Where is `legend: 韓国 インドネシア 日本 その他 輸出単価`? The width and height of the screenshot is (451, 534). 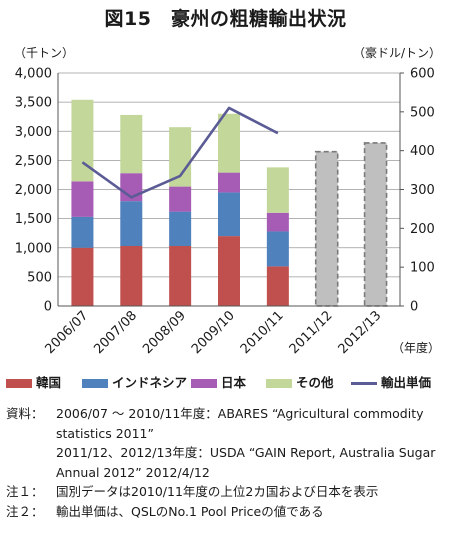
legend: 韓国 インドネシア 日本 その他 輸出単価 is located at coordinates (226, 381).